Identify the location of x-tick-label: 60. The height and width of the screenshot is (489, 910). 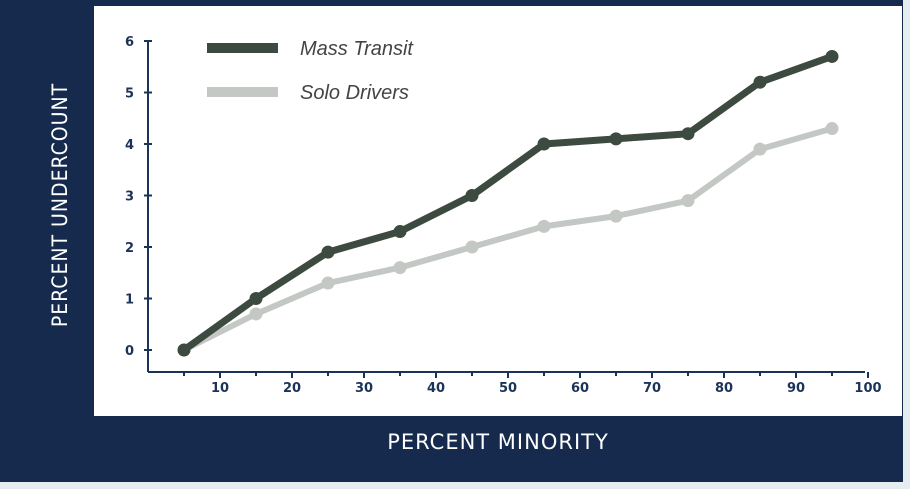
(580, 388).